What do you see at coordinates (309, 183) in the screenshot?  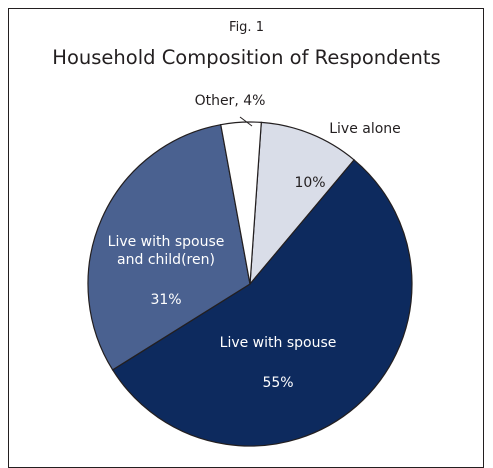 I see `slice-value-live-alone: 10%` at bounding box center [309, 183].